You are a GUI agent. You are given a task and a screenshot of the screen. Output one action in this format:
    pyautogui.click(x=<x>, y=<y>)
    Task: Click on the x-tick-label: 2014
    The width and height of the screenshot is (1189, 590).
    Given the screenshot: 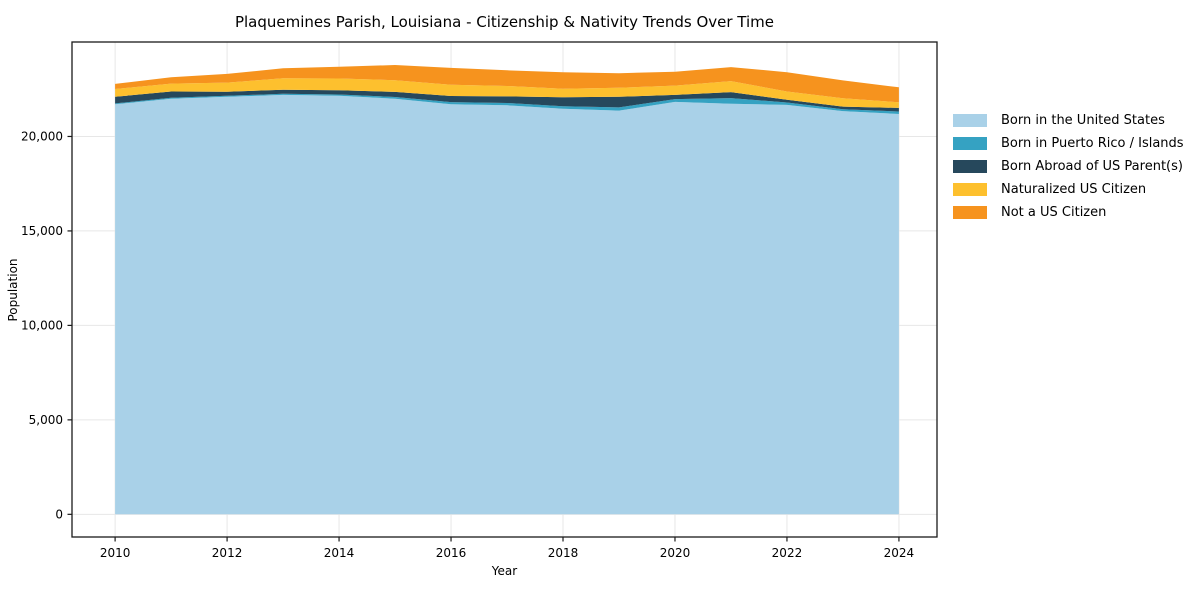 What is the action you would take?
    pyautogui.click(x=339, y=553)
    